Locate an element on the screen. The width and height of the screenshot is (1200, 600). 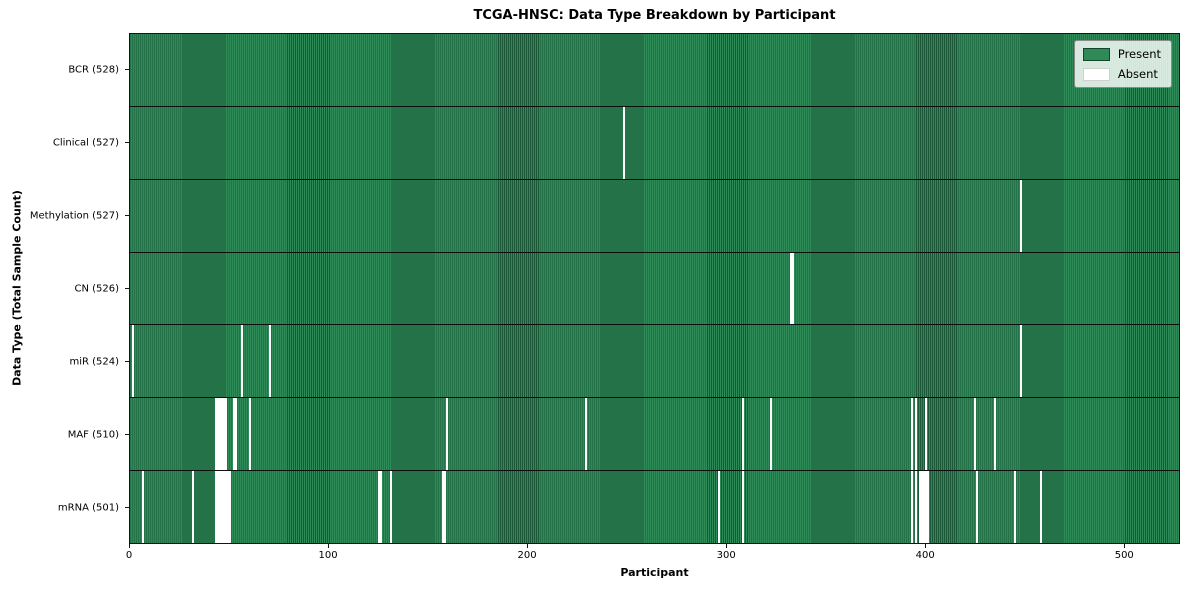
absent-swatch-icon is located at coordinates (1096, 74).